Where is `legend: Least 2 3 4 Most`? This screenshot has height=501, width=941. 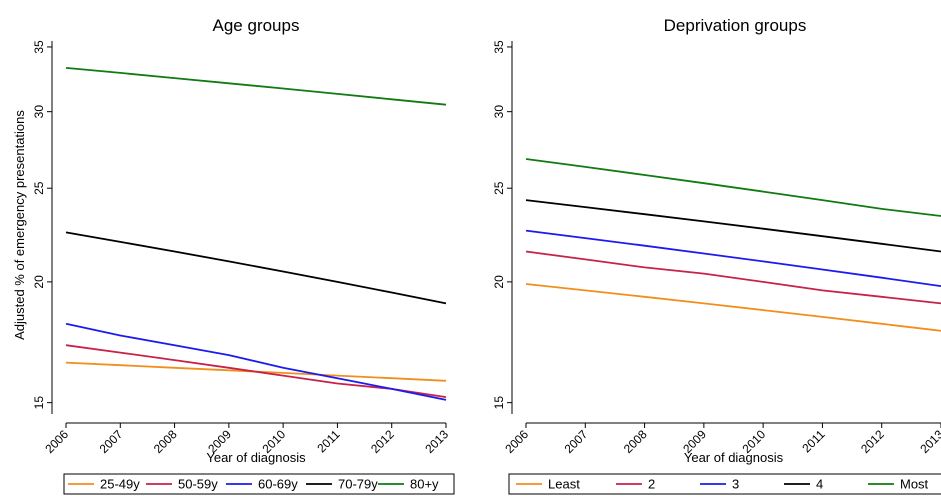 legend: Least 2 3 4 Most is located at coordinates (724, 484).